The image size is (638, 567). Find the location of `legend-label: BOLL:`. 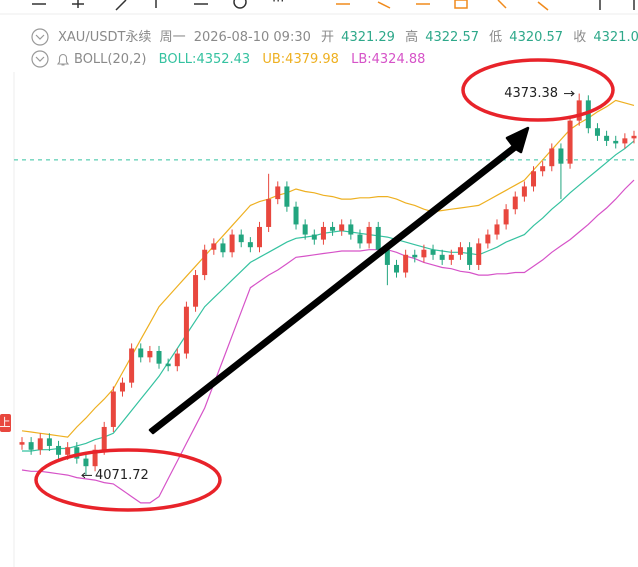

legend-label: BOLL: is located at coordinates (178, 59).